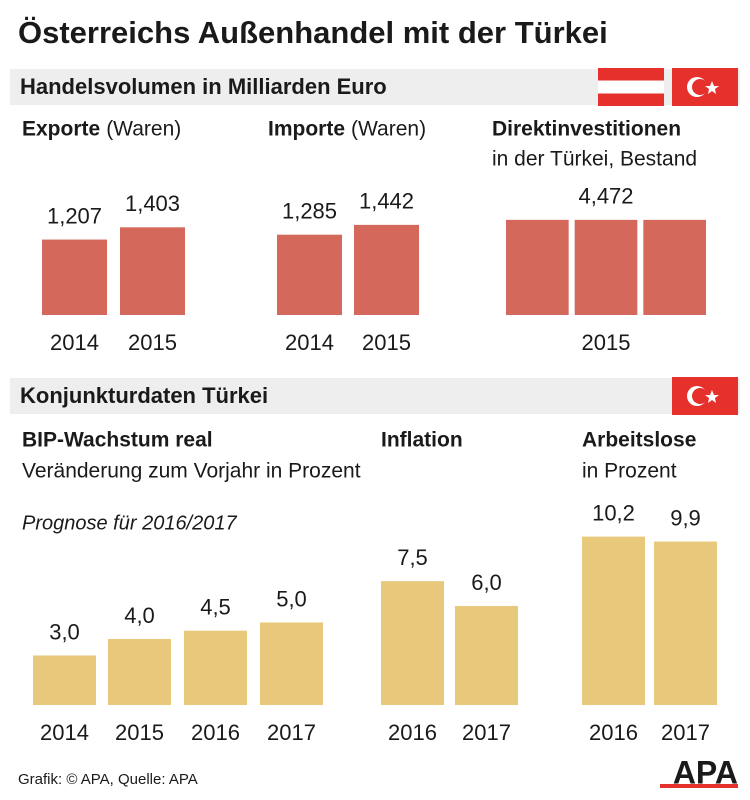 This screenshot has height=800, width=750. What do you see at coordinates (306, 129) in the screenshot?
I see `chart-title: Importe` at bounding box center [306, 129].